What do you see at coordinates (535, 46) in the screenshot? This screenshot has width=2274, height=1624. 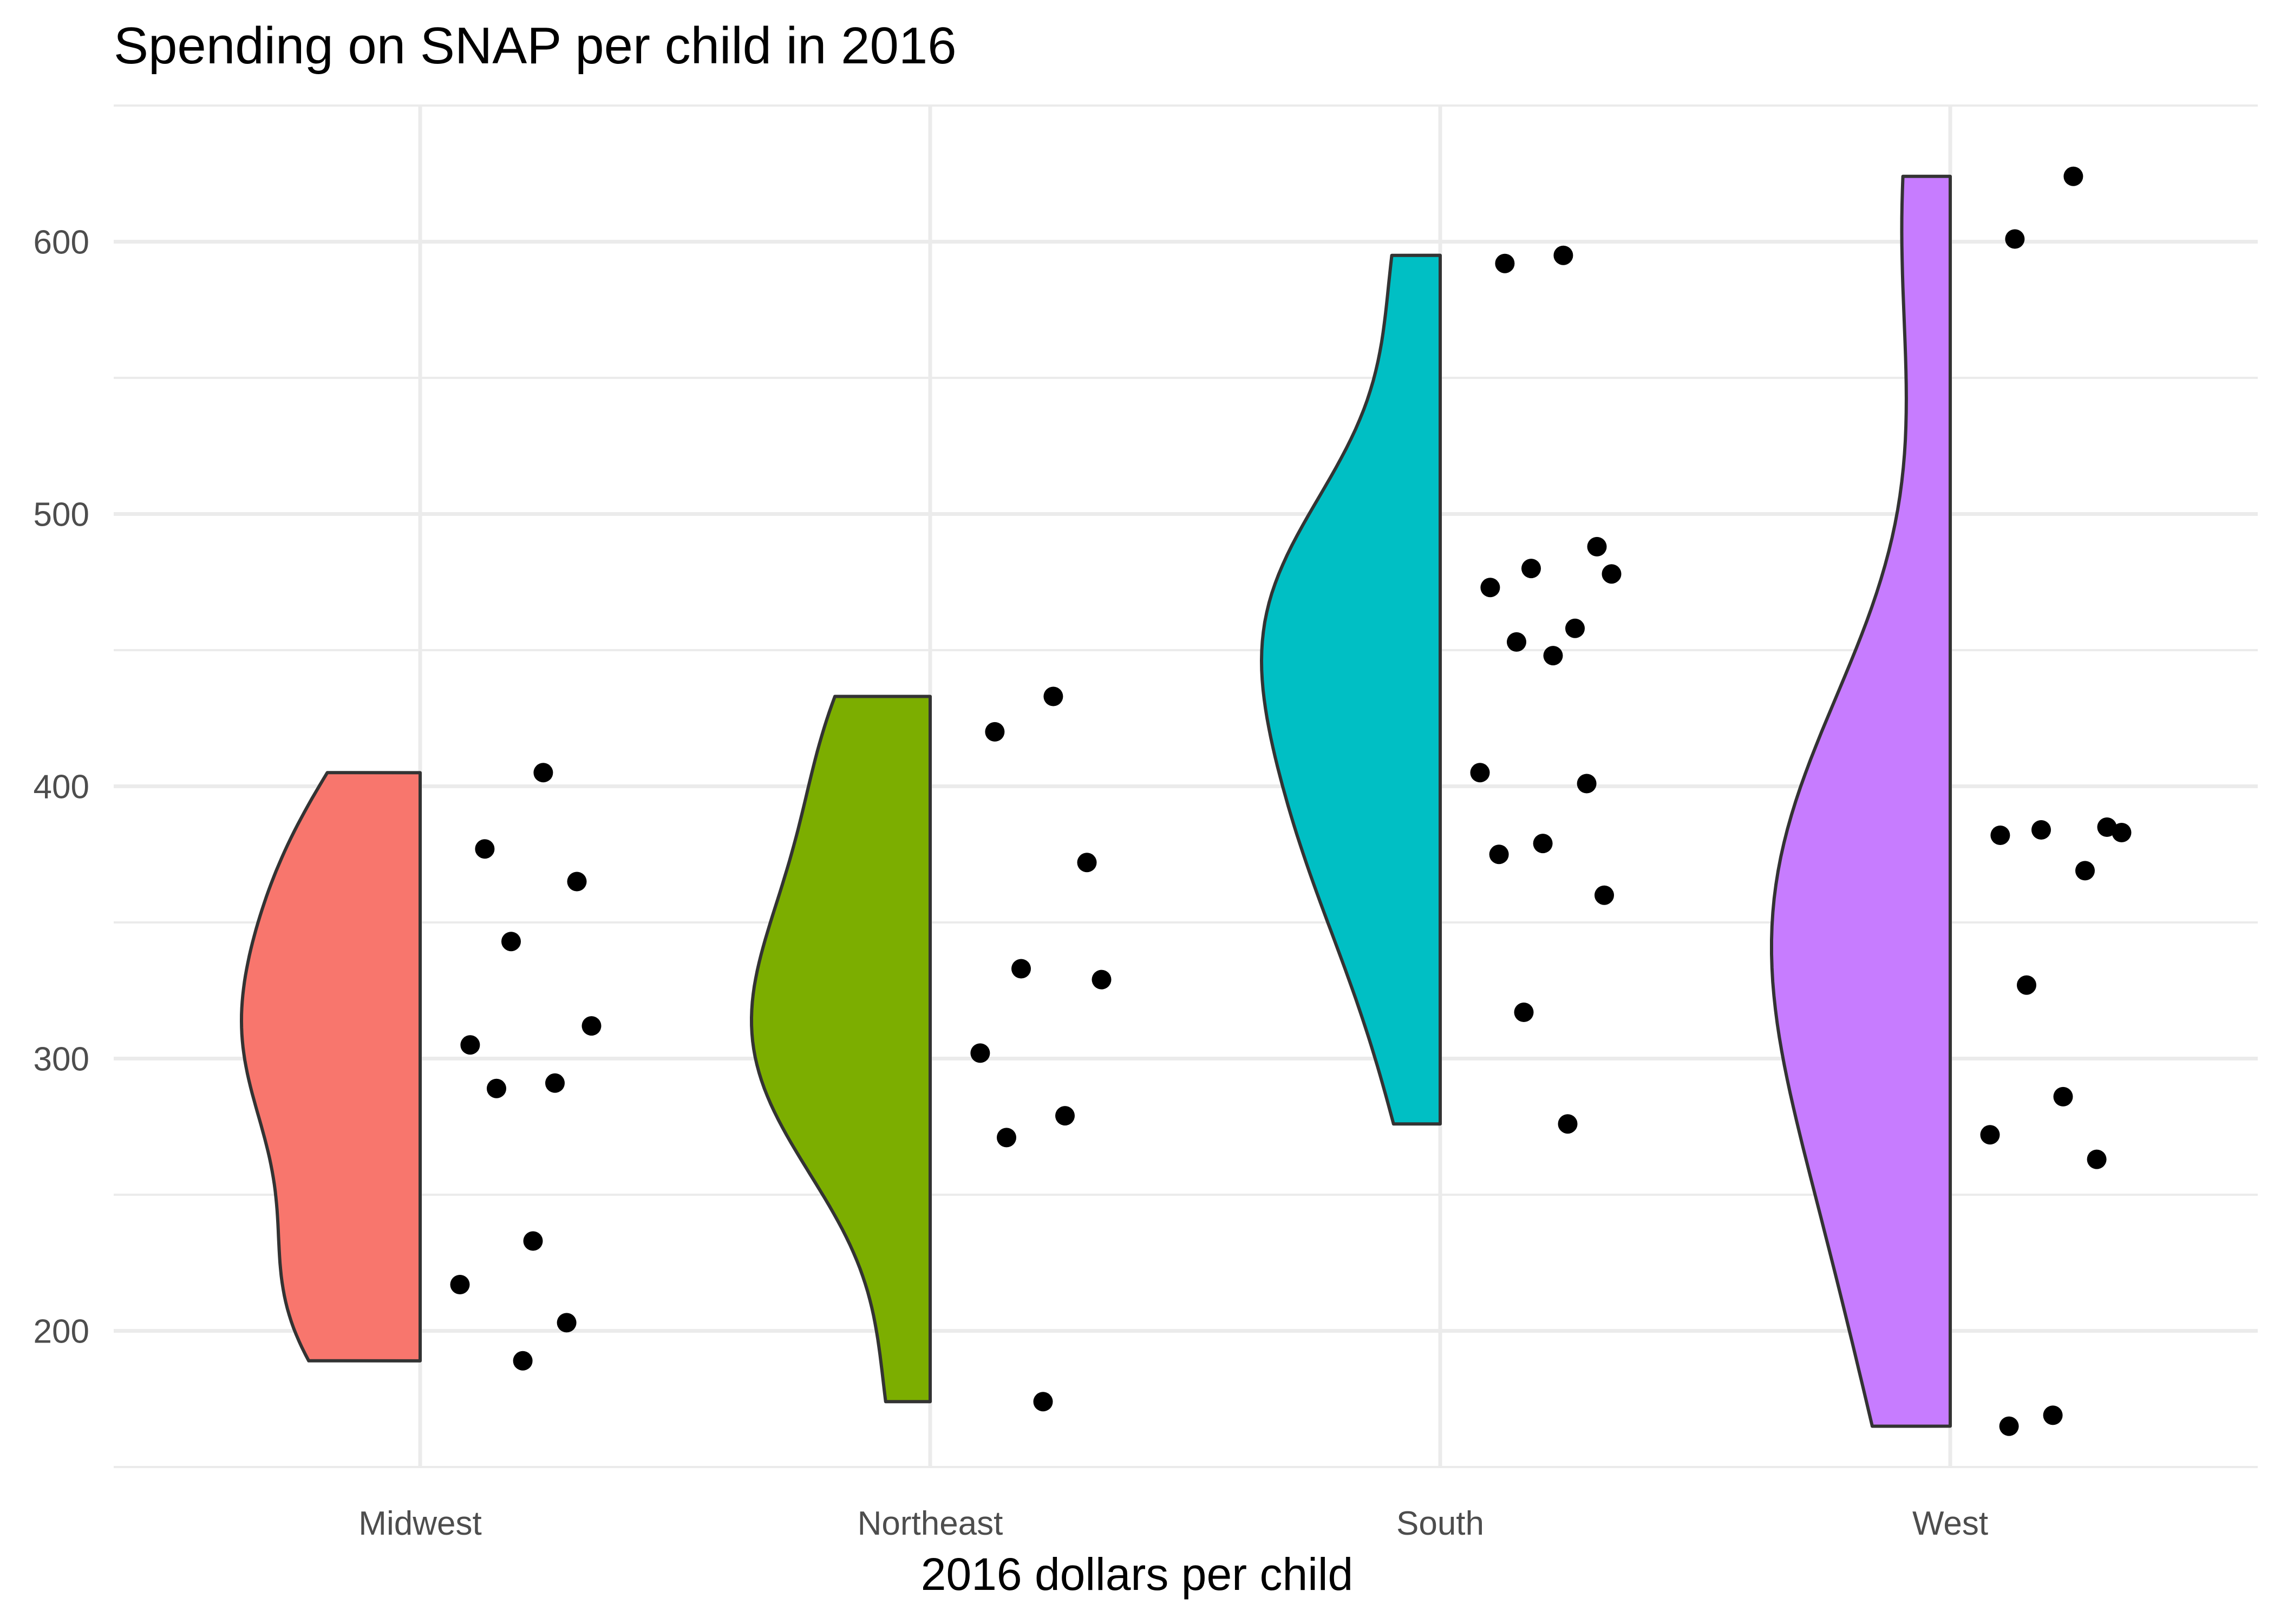 I see `chart-title: Spending on SNAP per child in 2016` at bounding box center [535, 46].